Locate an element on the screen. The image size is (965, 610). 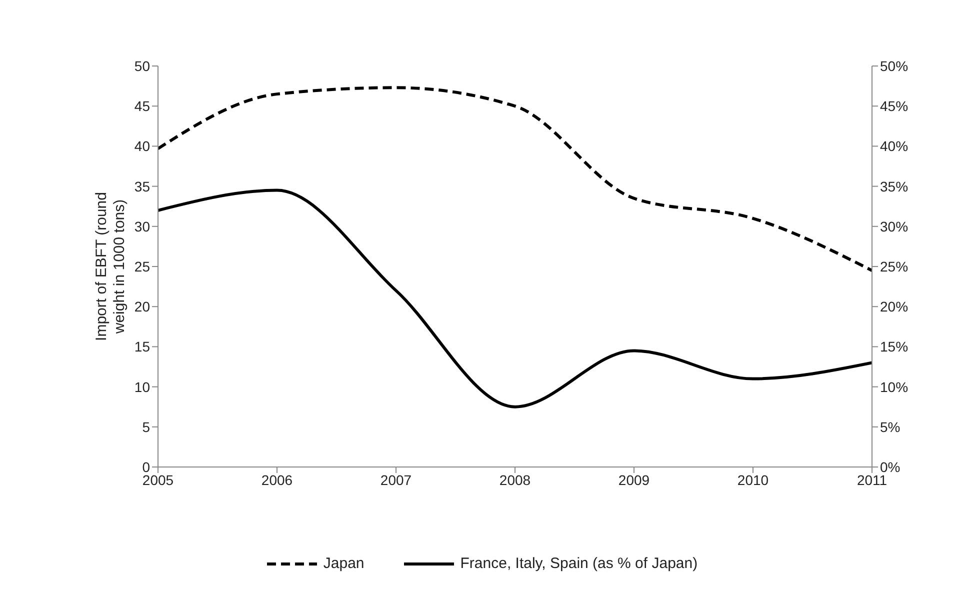
x-tick-label: 2008 is located at coordinates (515, 480).